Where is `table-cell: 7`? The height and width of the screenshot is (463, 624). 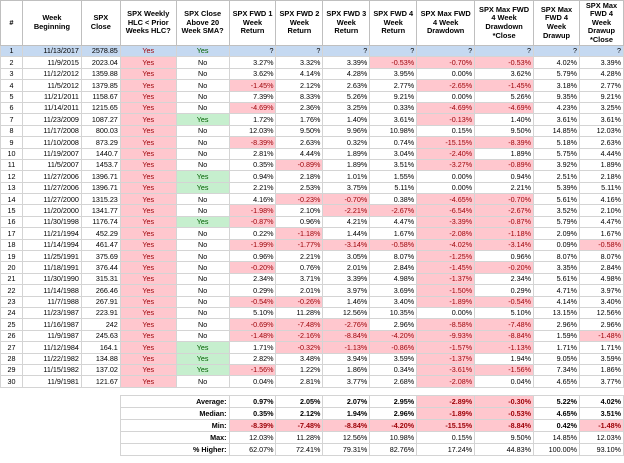
table-cell: 7 is located at coordinates (11, 119).